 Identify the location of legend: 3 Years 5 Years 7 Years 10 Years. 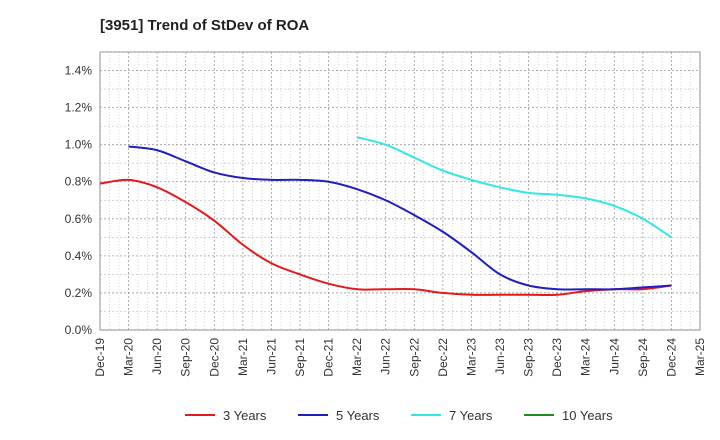
(399, 415).